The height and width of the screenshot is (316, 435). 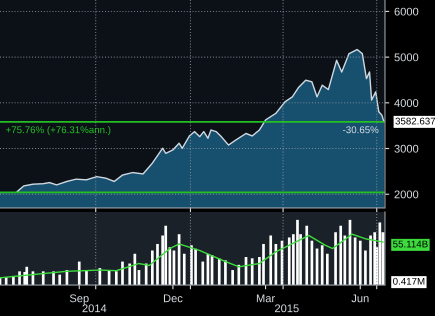 What do you see at coordinates (173, 298) in the screenshot?
I see `x-tick-label: Dec` at bounding box center [173, 298].